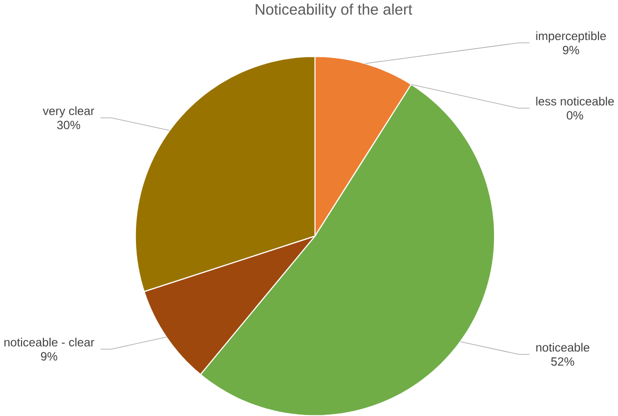 The width and height of the screenshot is (618, 416). Describe the element at coordinates (571, 36) in the screenshot. I see `slice-label: imperceptible` at that location.